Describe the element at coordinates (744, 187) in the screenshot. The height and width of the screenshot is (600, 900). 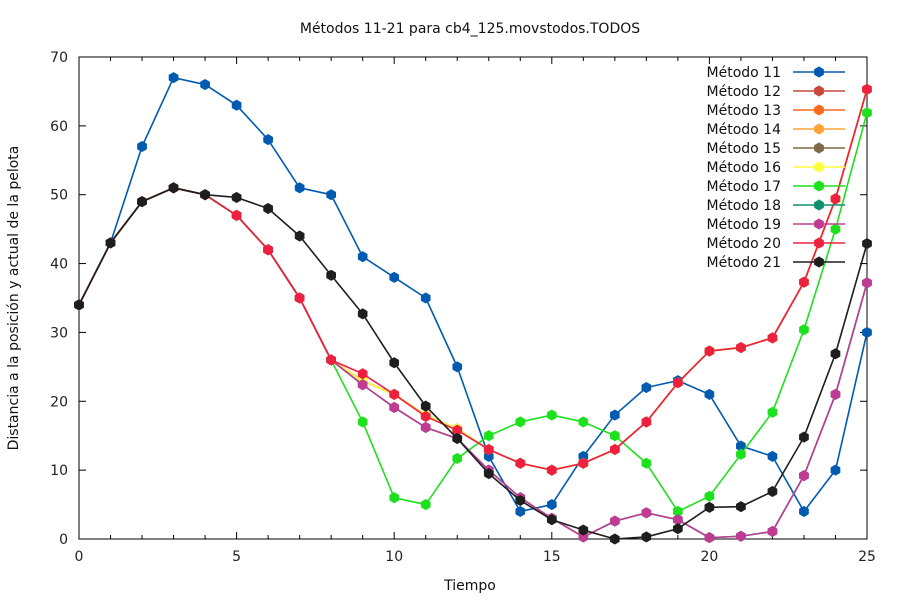
I see `legend-label: Método 17` at that location.